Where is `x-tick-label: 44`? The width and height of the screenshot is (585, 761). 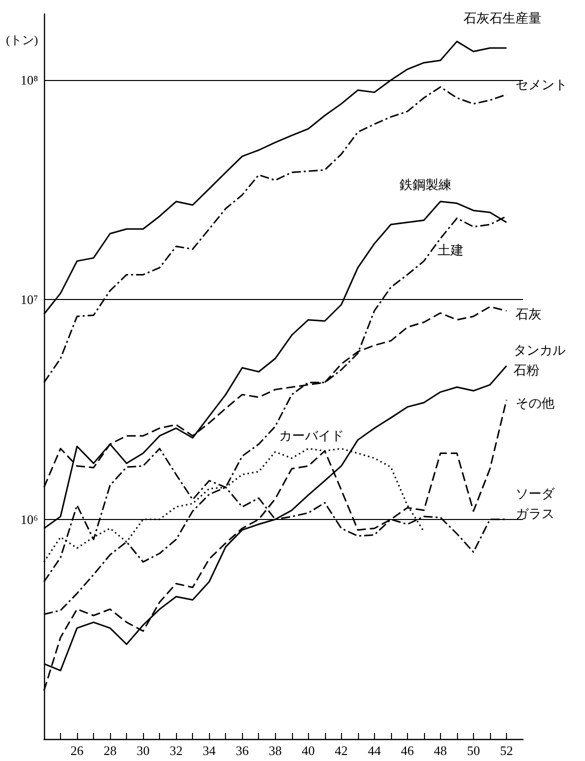
x-tick-label: 44 is located at coordinates (375, 750).